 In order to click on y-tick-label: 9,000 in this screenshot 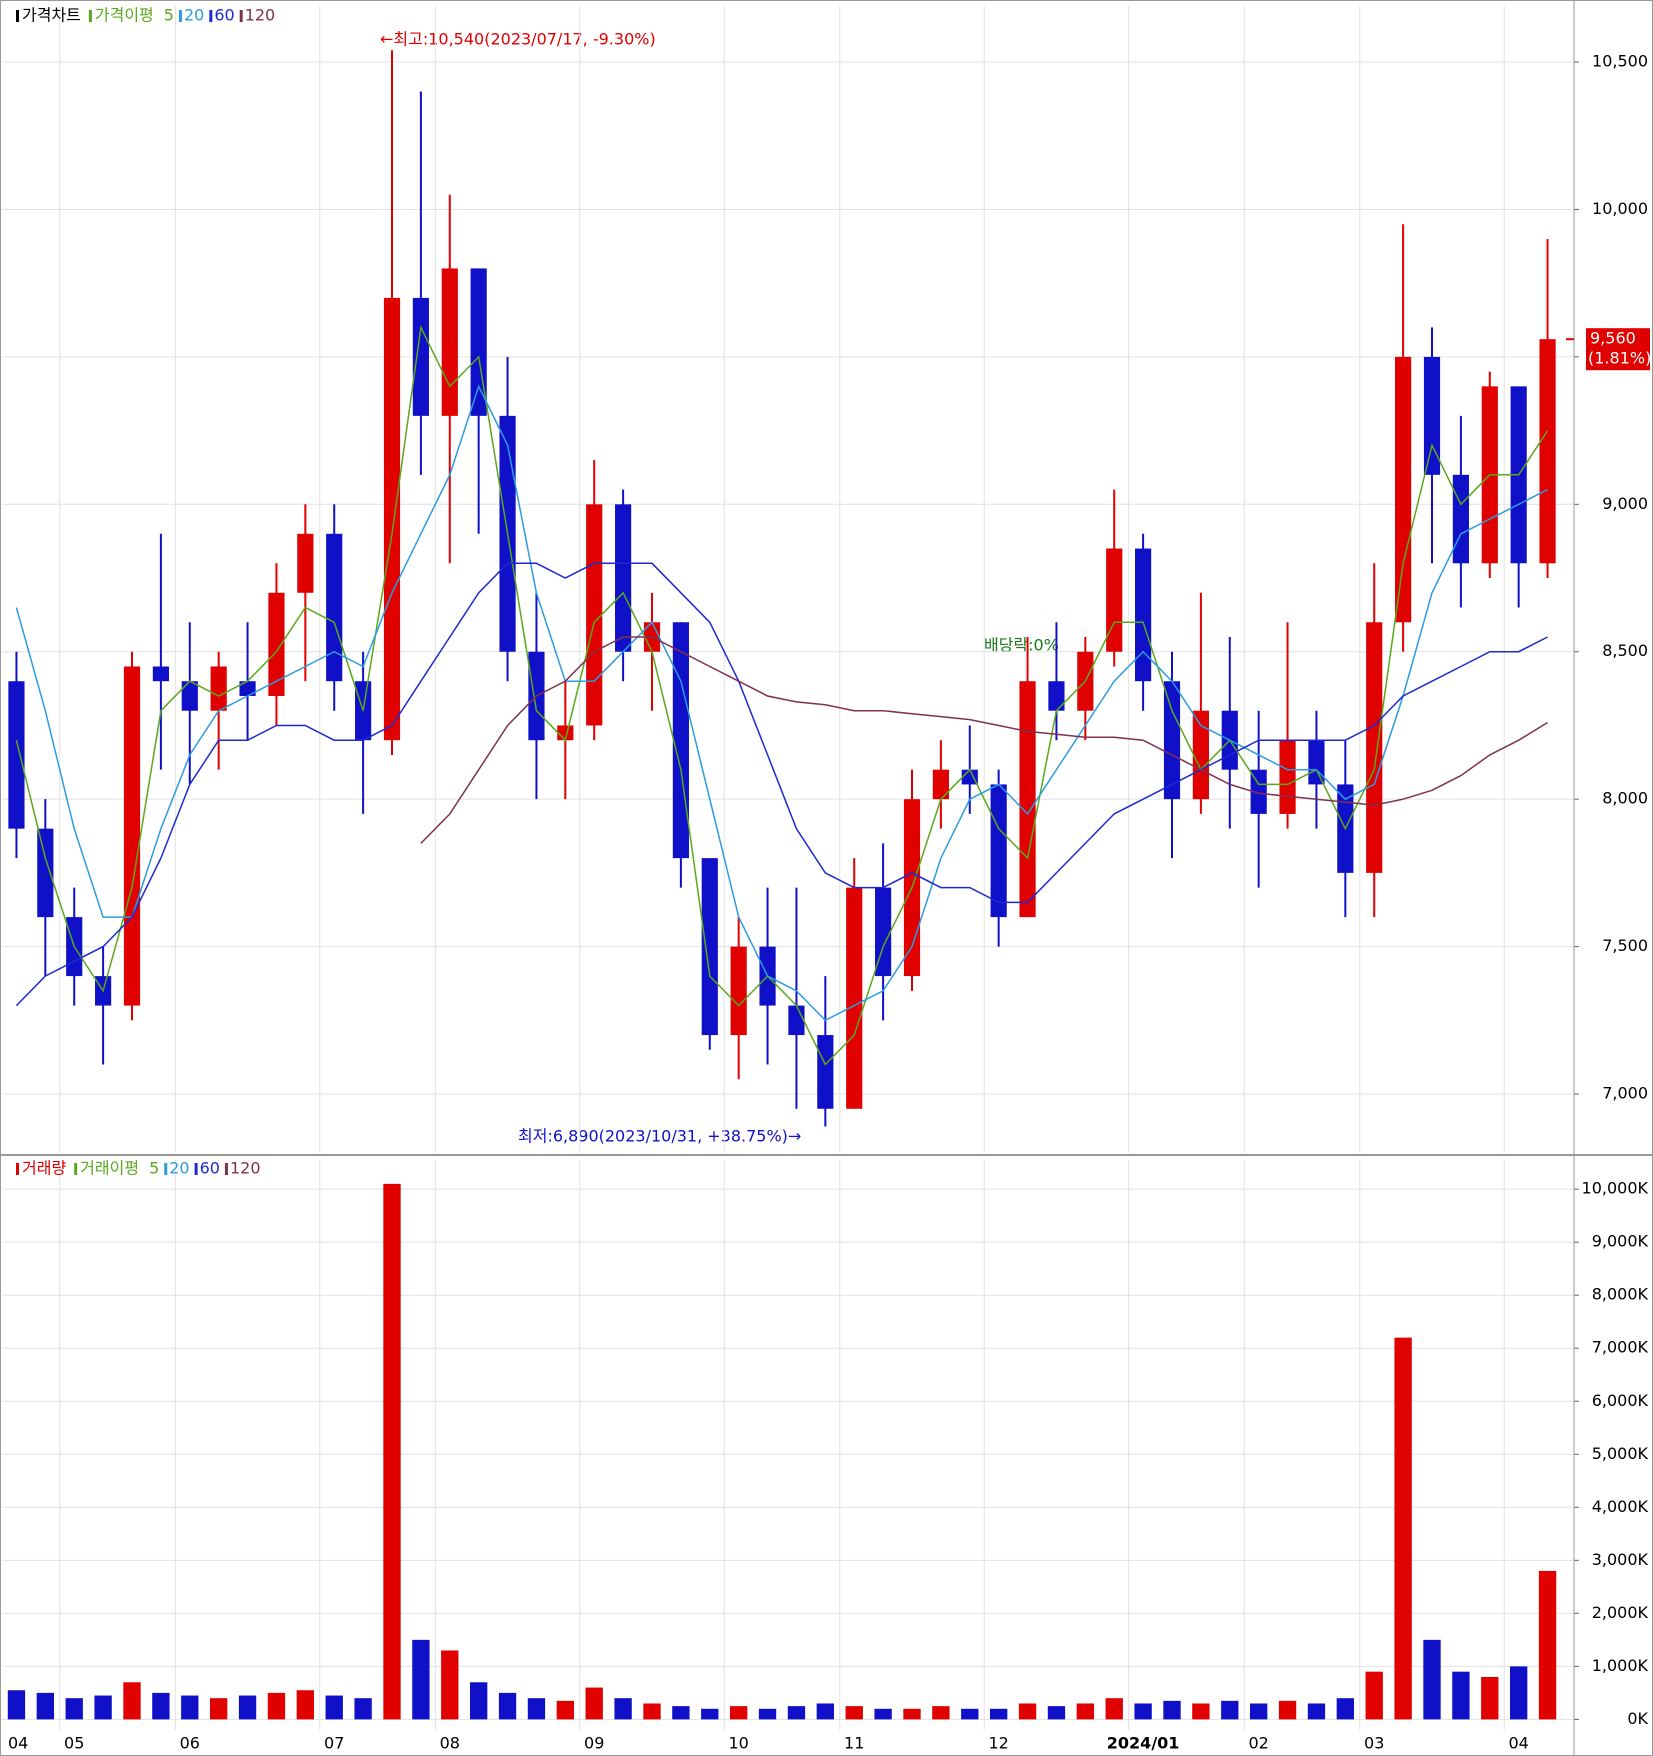, I will do `click(1625, 503)`.